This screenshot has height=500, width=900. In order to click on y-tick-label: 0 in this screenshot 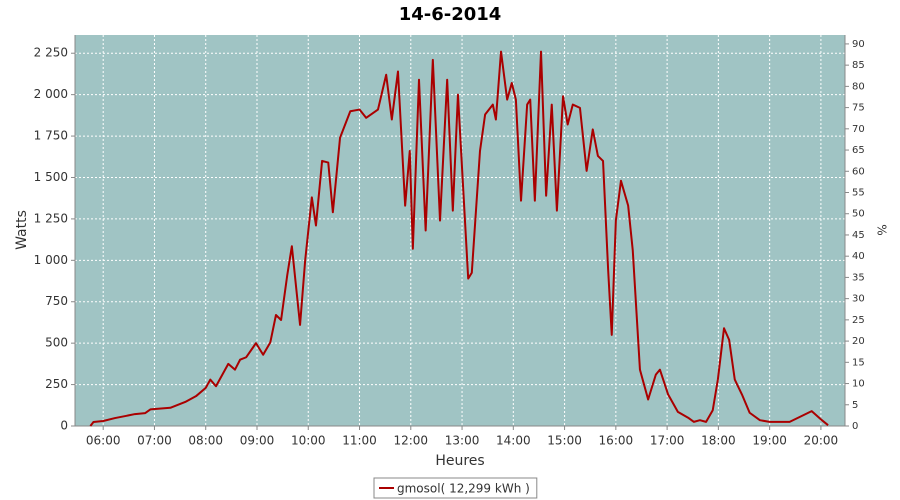, I will do `click(64, 426)`.